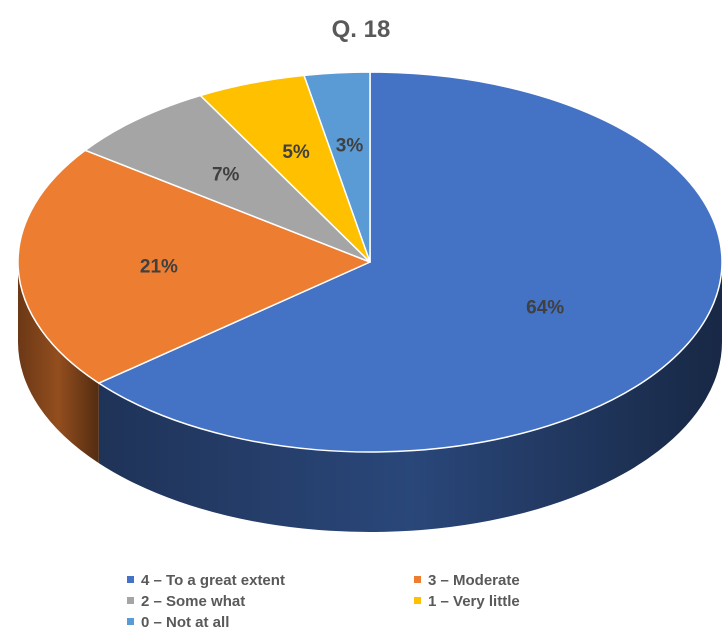  What do you see at coordinates (361, 29) in the screenshot?
I see `chart-title: Q. 18` at bounding box center [361, 29].